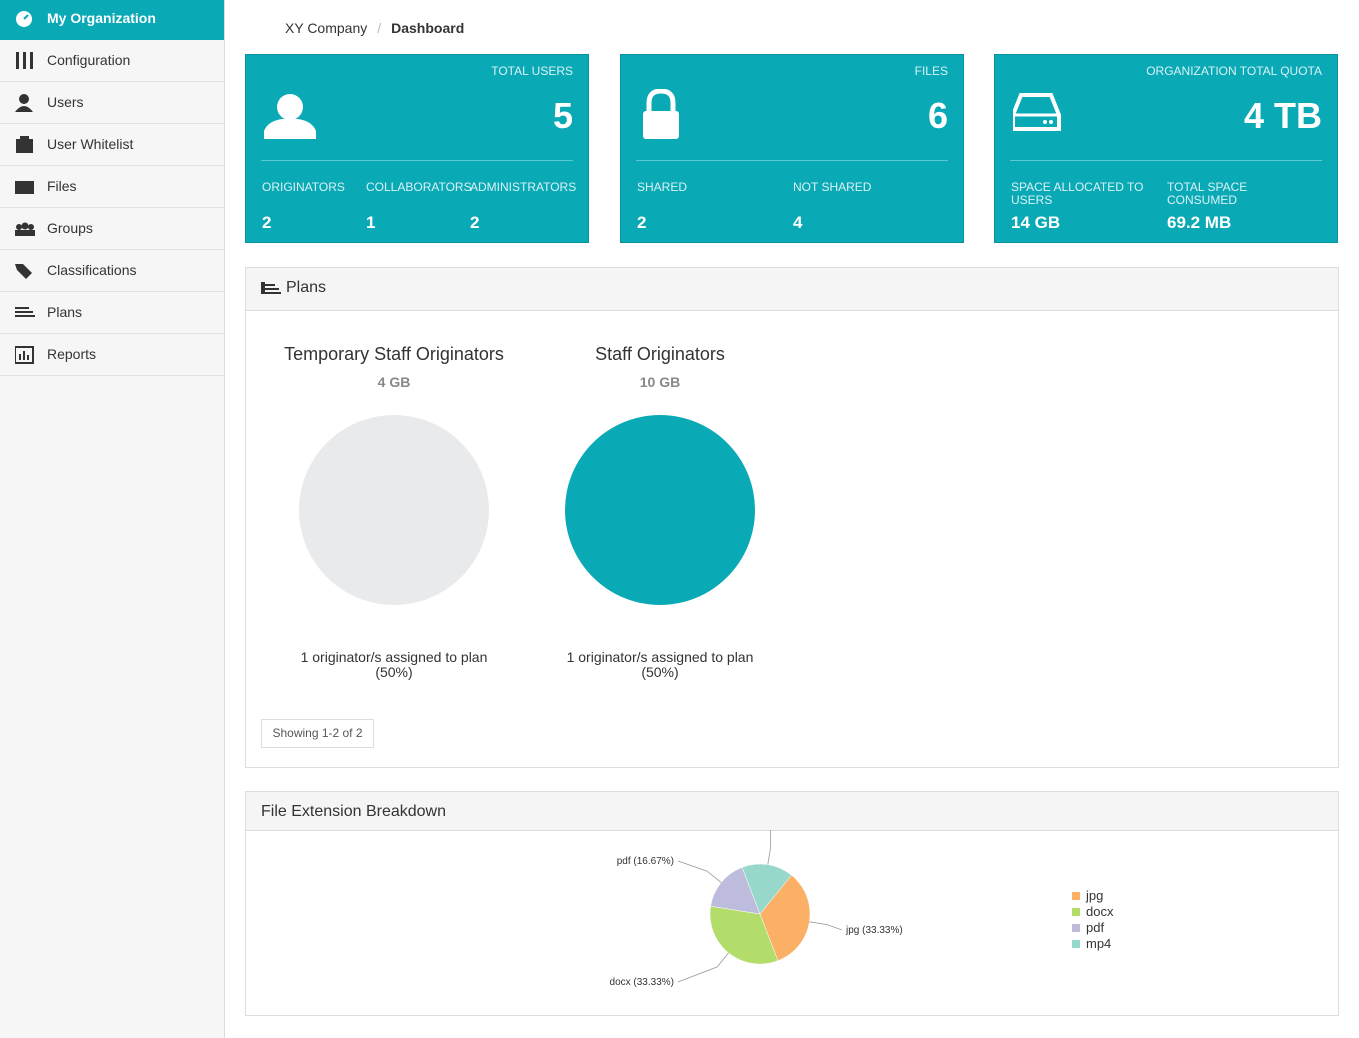  I want to click on stat-value: 14 GB, so click(1036, 222).